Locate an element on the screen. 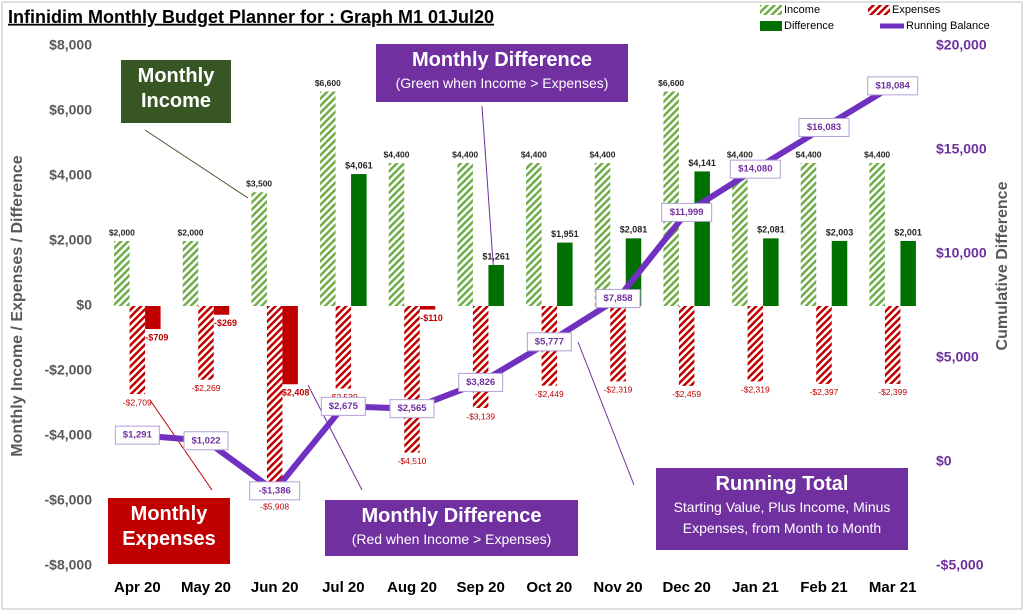 Image resolution: width=1024 pixels, height=611 pixels. annotation-text: (Red when Income > Expenses) is located at coordinates (451, 539).